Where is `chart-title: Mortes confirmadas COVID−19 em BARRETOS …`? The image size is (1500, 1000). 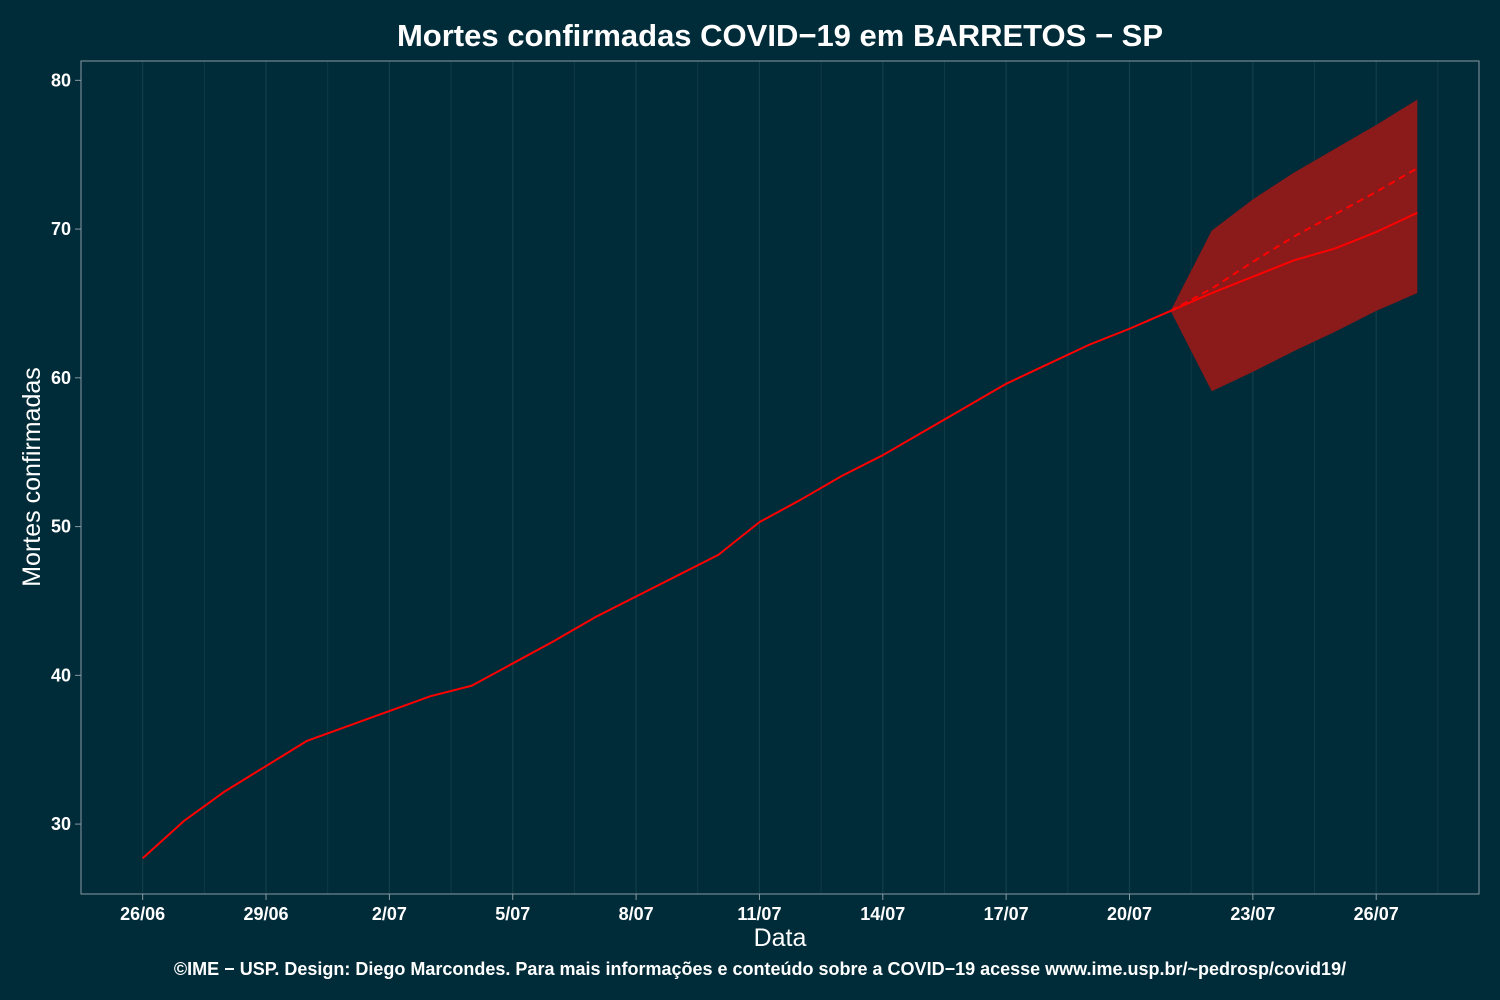
chart-title: Mortes confirmadas COVID−19 em BARRETOS … is located at coordinates (780, 35).